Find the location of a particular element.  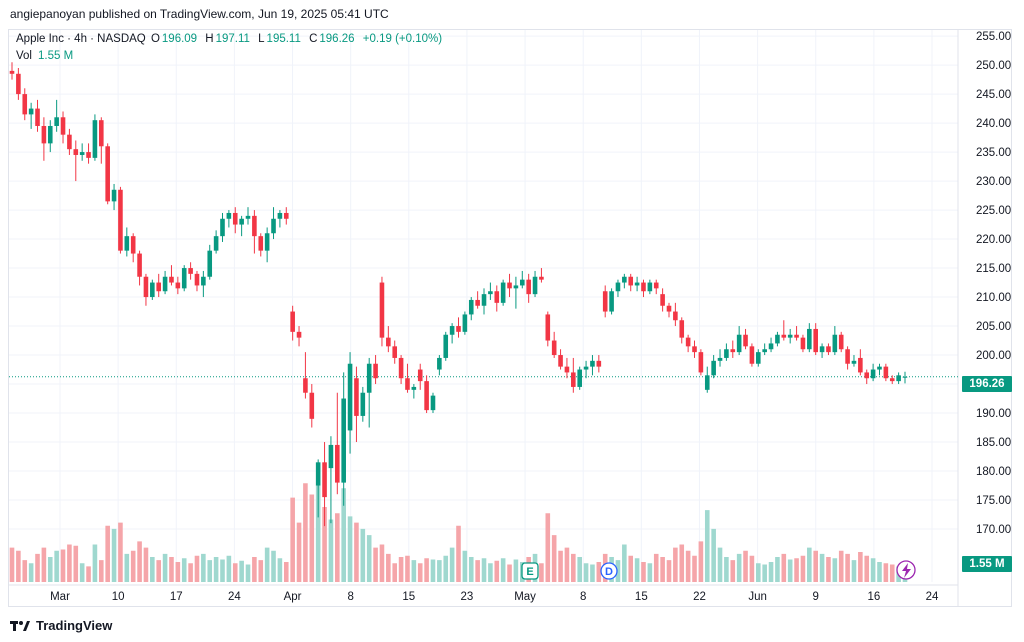

time-tick-label: 15 is located at coordinates (641, 597).